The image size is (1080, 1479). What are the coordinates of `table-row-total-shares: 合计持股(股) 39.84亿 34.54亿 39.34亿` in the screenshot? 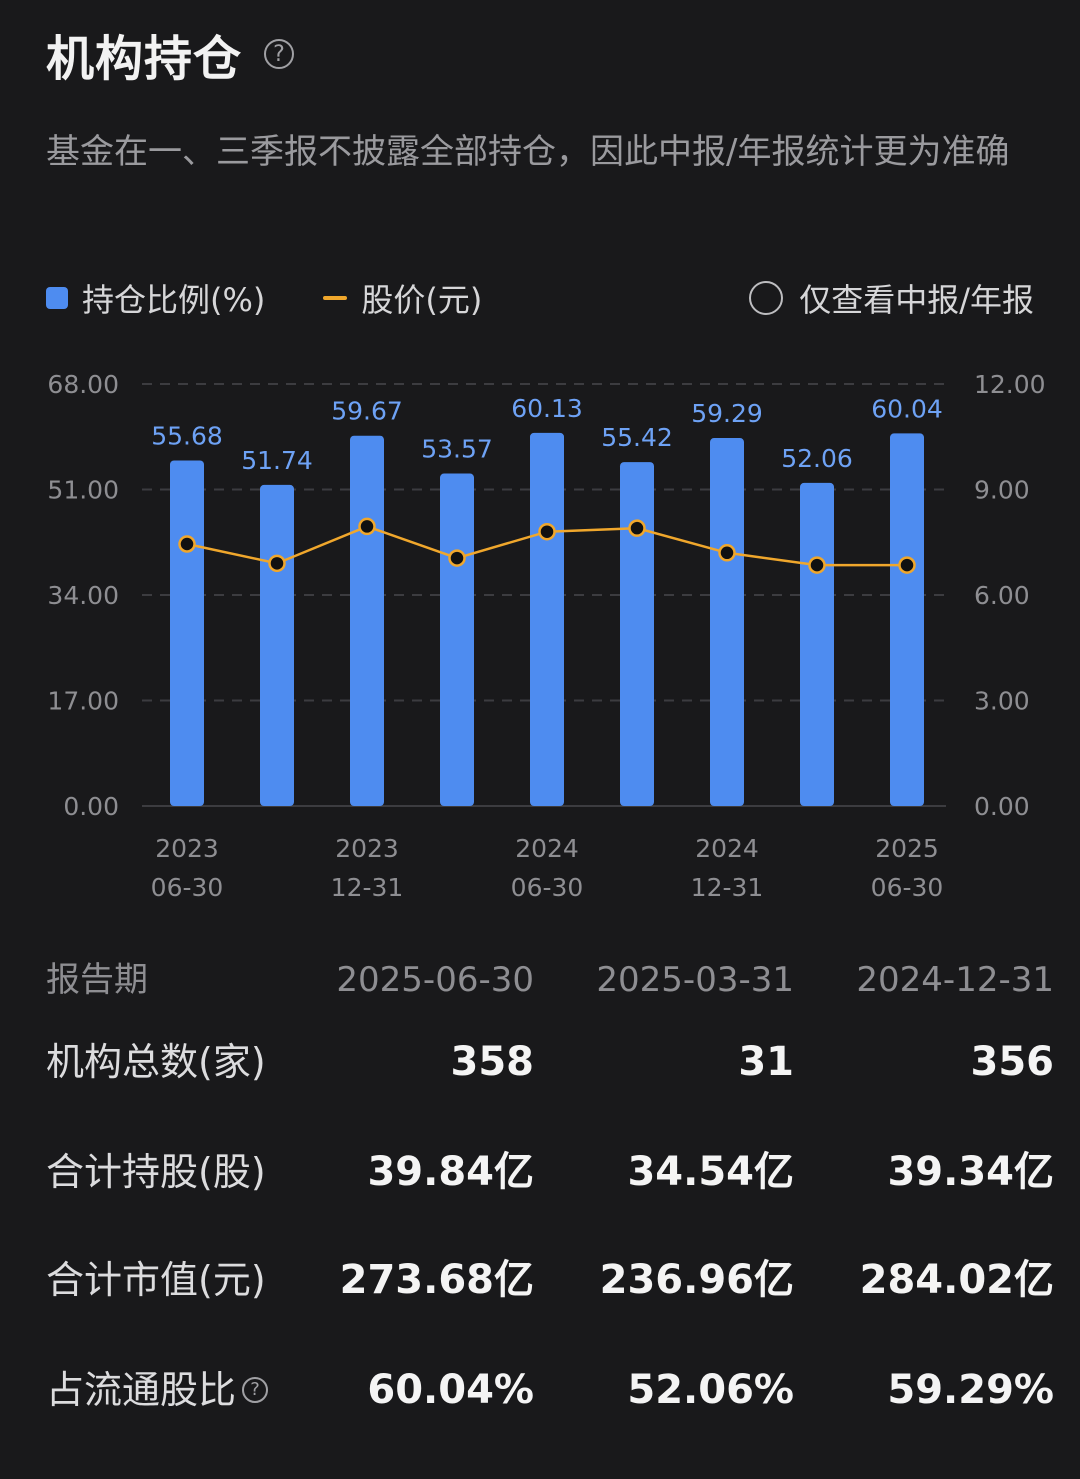 It's located at (550, 1172).